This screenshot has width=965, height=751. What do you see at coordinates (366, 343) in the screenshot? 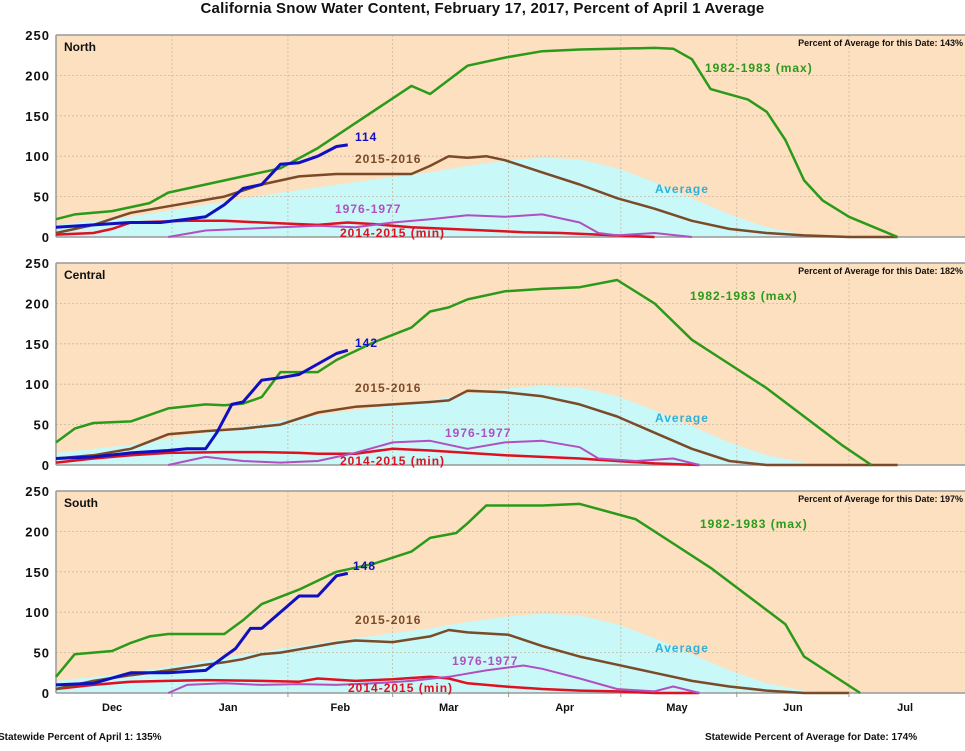
I see `current-value-label: 142` at bounding box center [366, 343].